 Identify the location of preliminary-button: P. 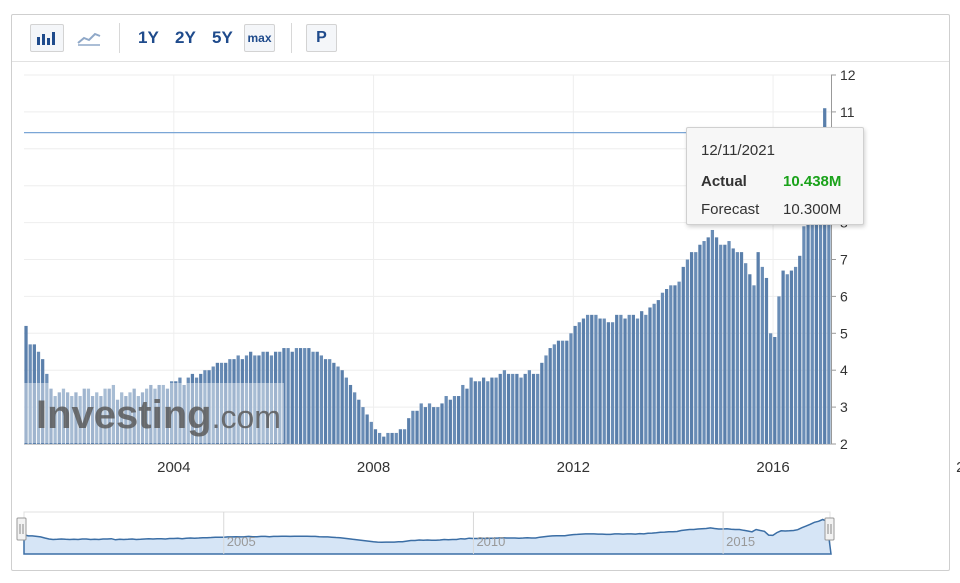
(321, 38).